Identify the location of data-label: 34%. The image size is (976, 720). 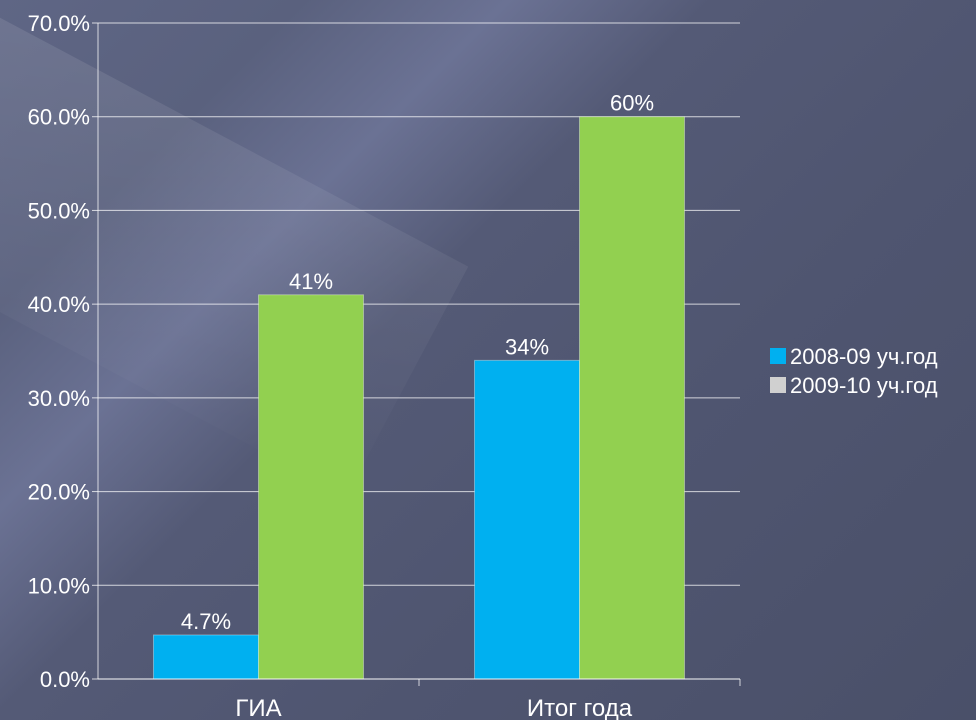
(527, 346).